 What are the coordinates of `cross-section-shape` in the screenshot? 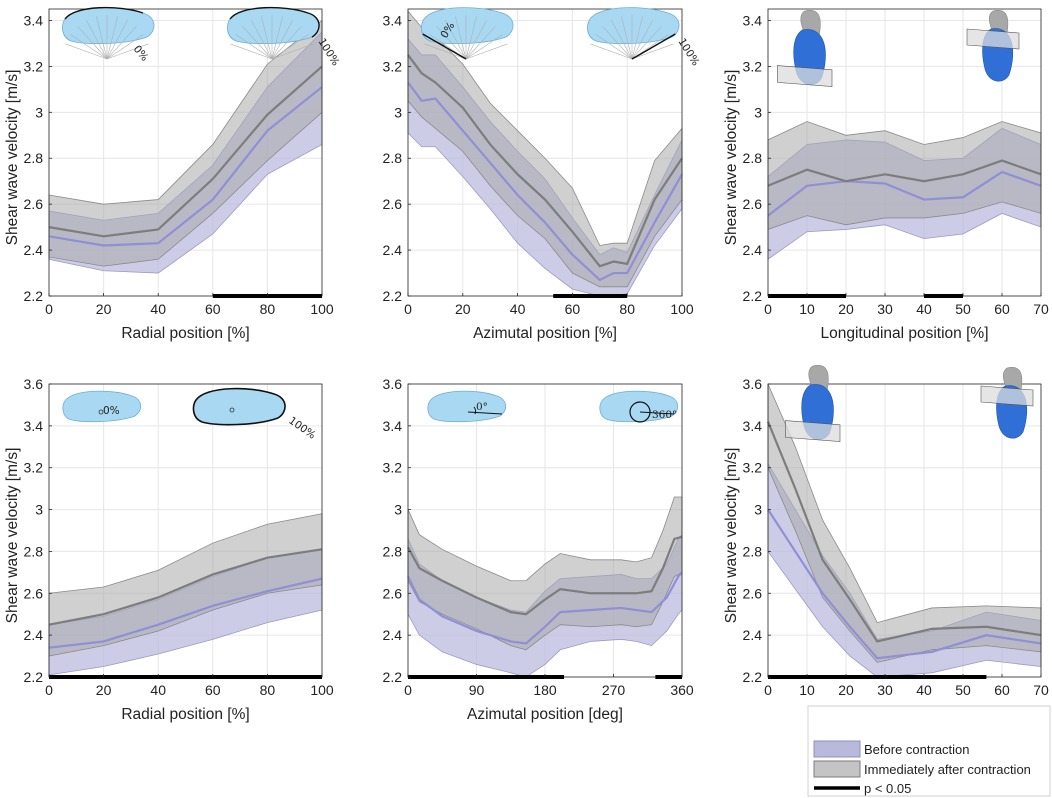 It's located at (639, 406).